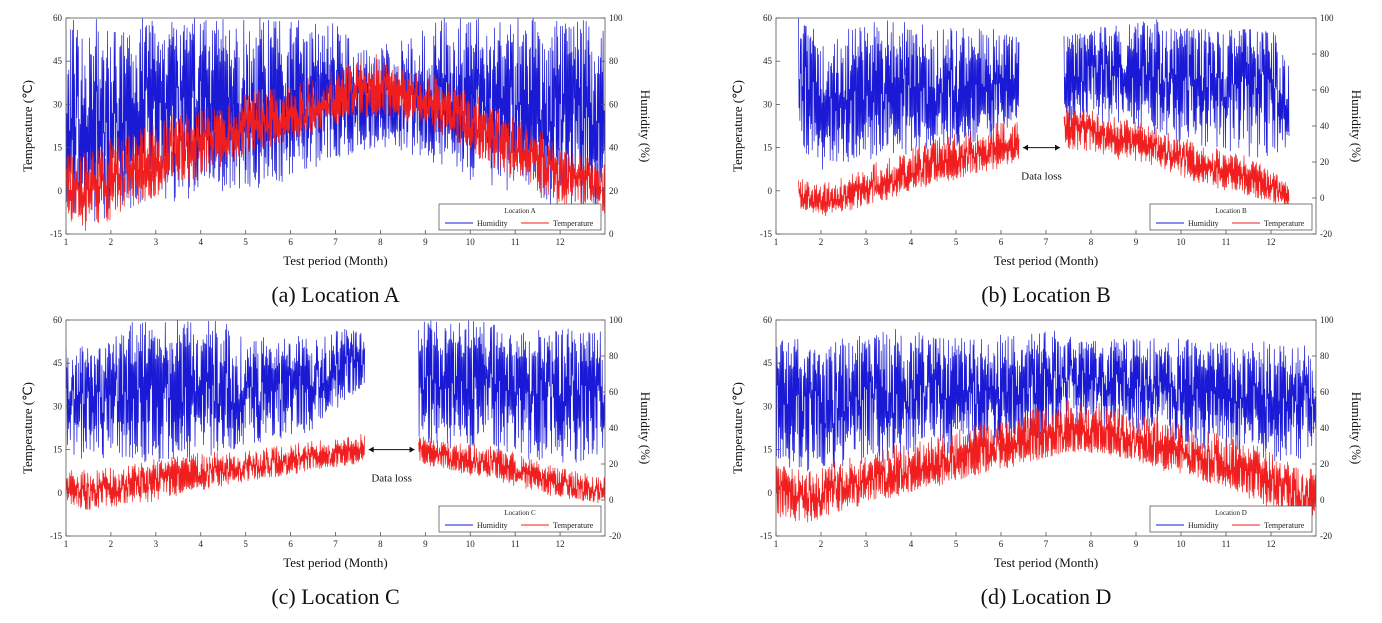 The height and width of the screenshot is (623, 1382). Describe the element at coordinates (520, 519) in the screenshot. I see `legend: Location C Humidity Temperature` at that location.